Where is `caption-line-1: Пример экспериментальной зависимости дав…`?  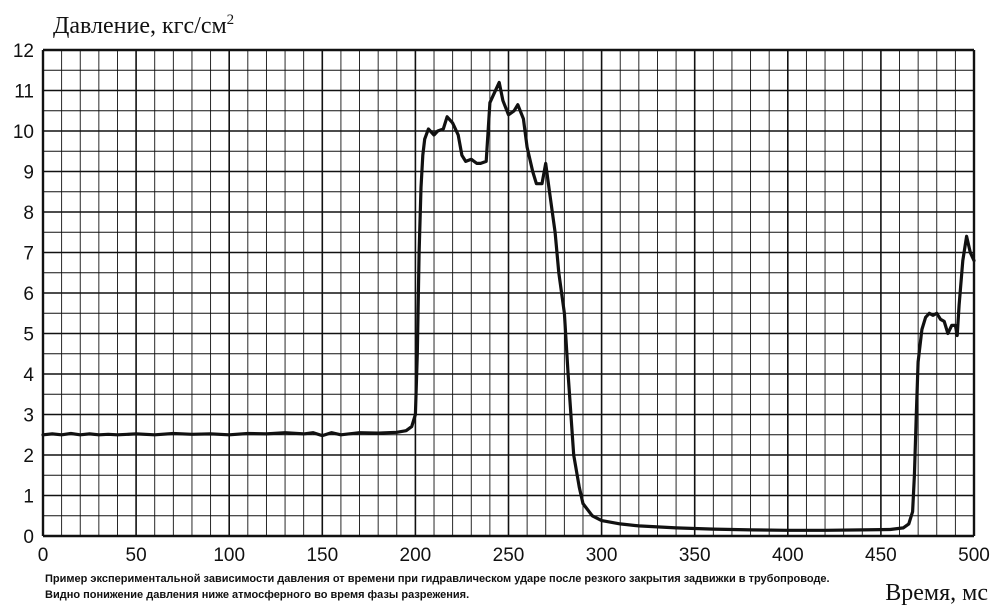 caption-line-1: Пример экспериментальной зависимости дав… is located at coordinates (437, 579).